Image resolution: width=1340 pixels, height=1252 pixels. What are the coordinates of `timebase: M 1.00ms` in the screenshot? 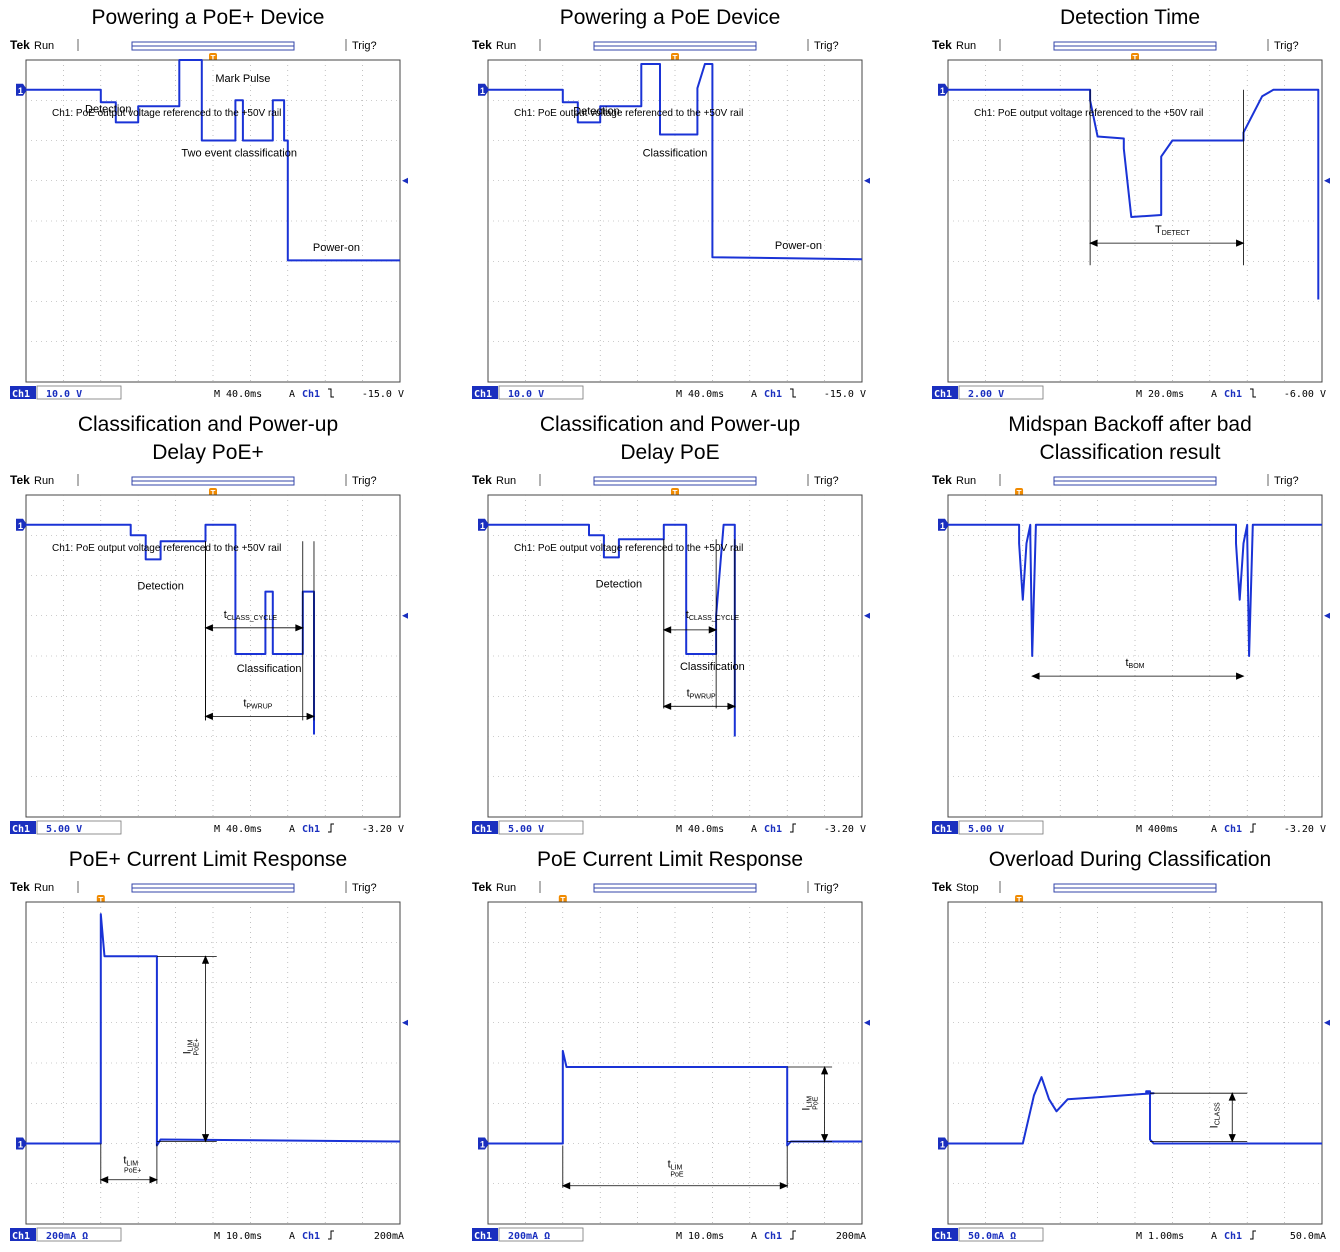 It's located at (1160, 1236).